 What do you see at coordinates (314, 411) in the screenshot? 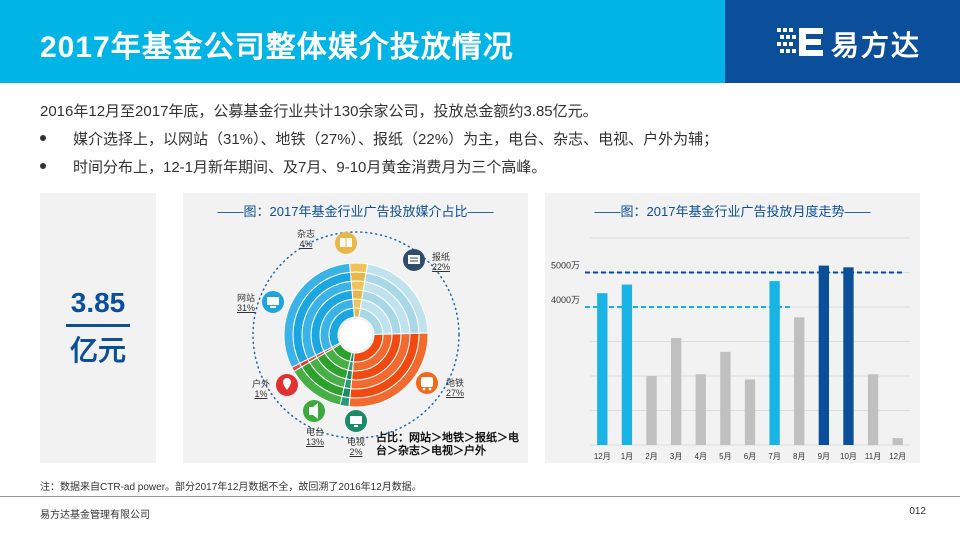
I see `radio-icon` at bounding box center [314, 411].